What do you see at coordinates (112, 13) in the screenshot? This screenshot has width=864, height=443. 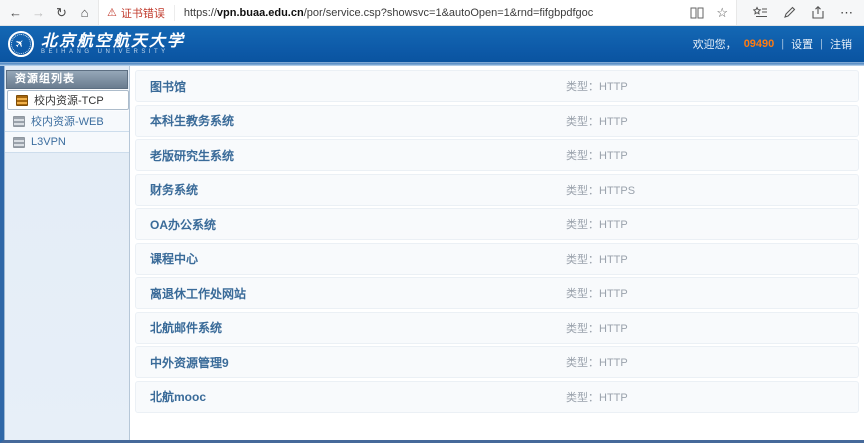 I see `warning-icon: ⚠` at bounding box center [112, 13].